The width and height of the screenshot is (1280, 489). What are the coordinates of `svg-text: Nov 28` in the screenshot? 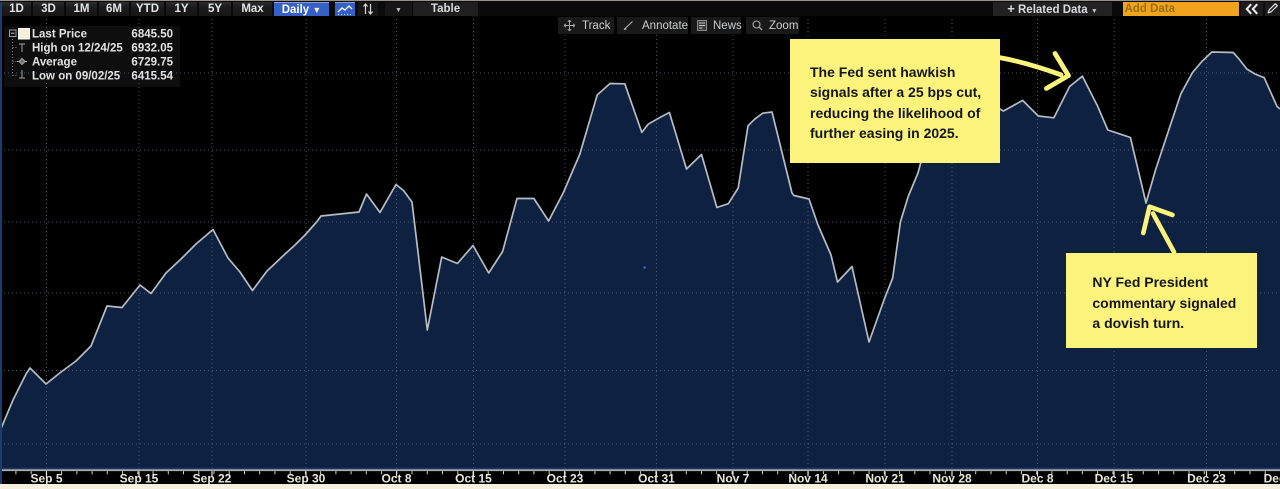 It's located at (952, 479).